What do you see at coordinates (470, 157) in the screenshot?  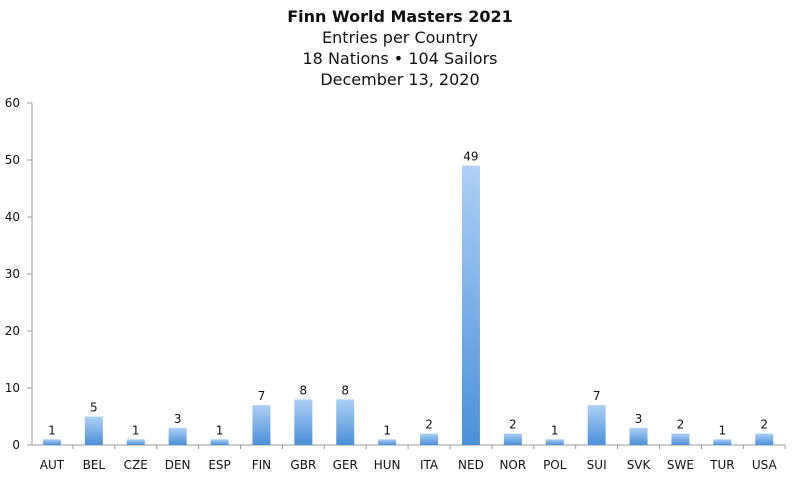 I see `data-label-ned: 49` at bounding box center [470, 157].